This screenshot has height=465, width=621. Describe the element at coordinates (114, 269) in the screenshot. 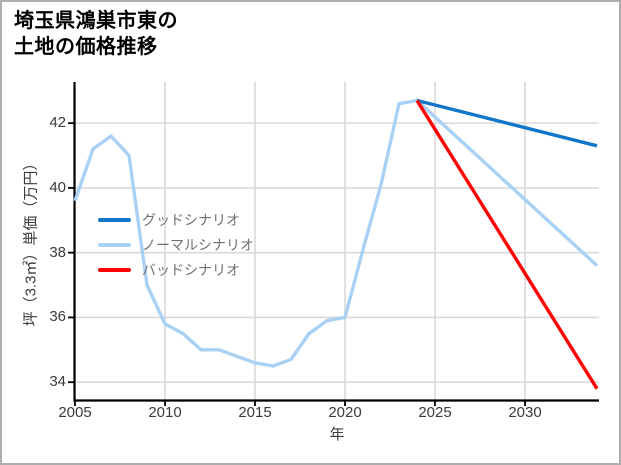

I see `bad-scenario-line-swatch` at that location.